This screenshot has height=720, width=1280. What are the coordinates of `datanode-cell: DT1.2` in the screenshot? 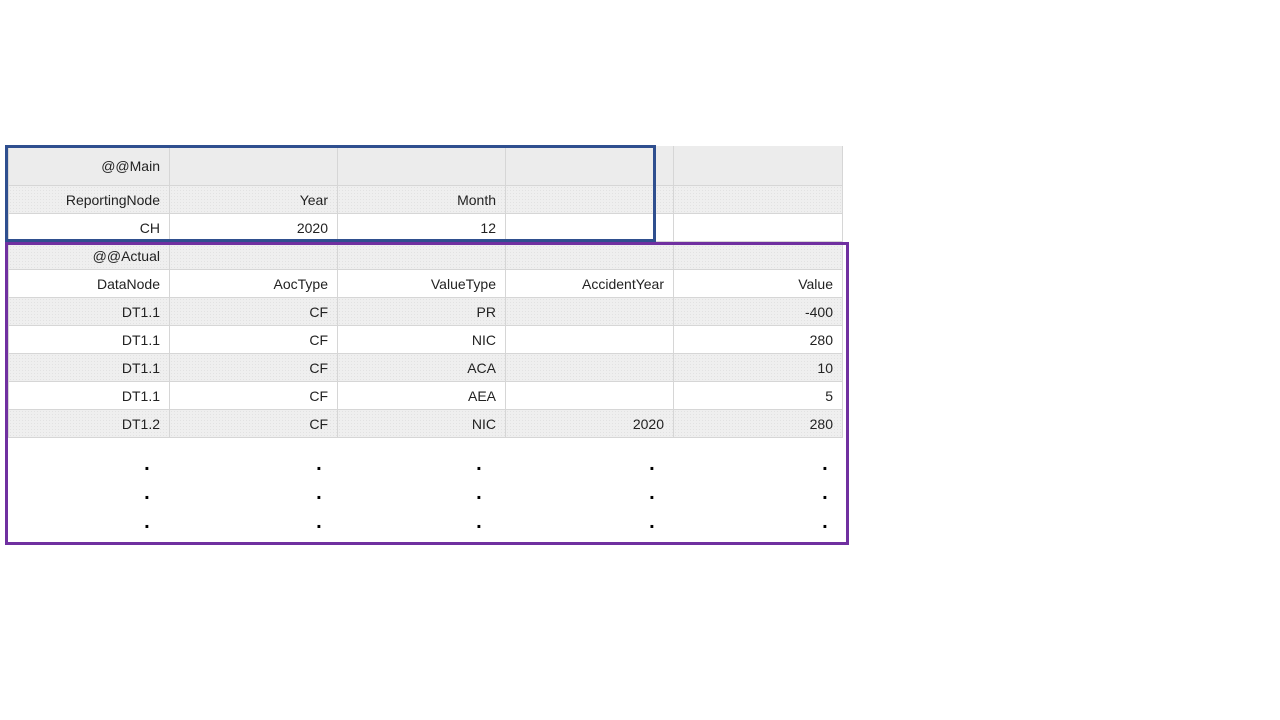 It's located at (89, 423).